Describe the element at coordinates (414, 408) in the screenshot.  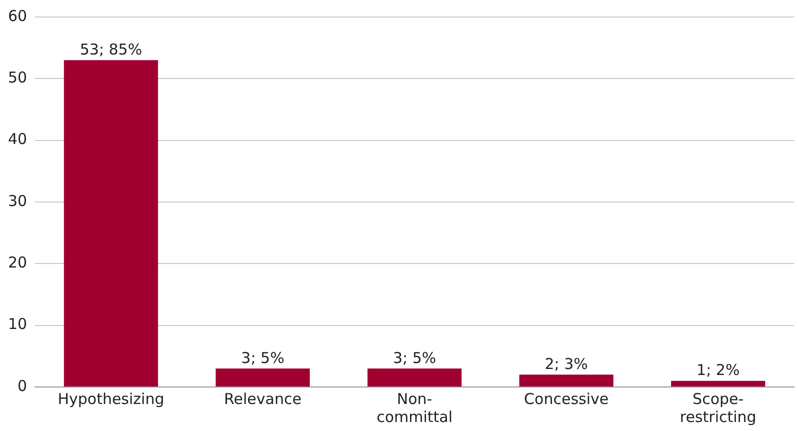
I see `x-tick-label: Non-committal` at that location.